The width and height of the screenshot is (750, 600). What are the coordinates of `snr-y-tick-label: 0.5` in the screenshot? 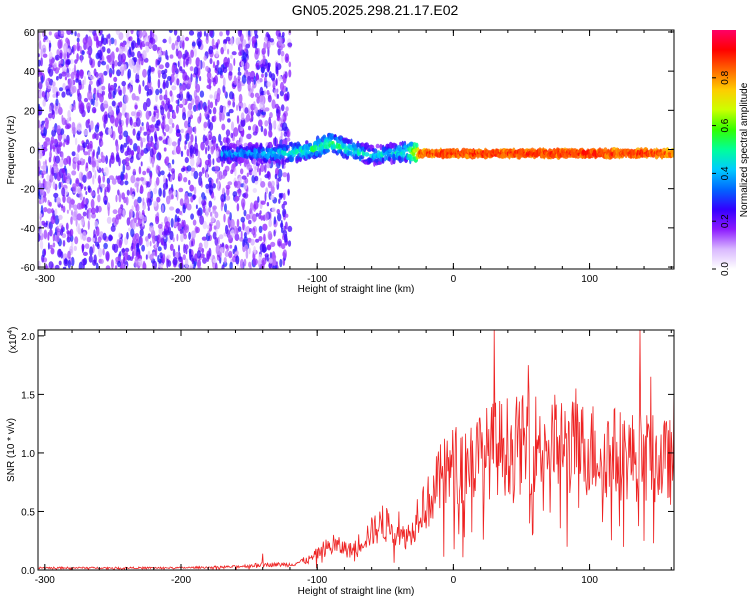 It's located at (28, 512).